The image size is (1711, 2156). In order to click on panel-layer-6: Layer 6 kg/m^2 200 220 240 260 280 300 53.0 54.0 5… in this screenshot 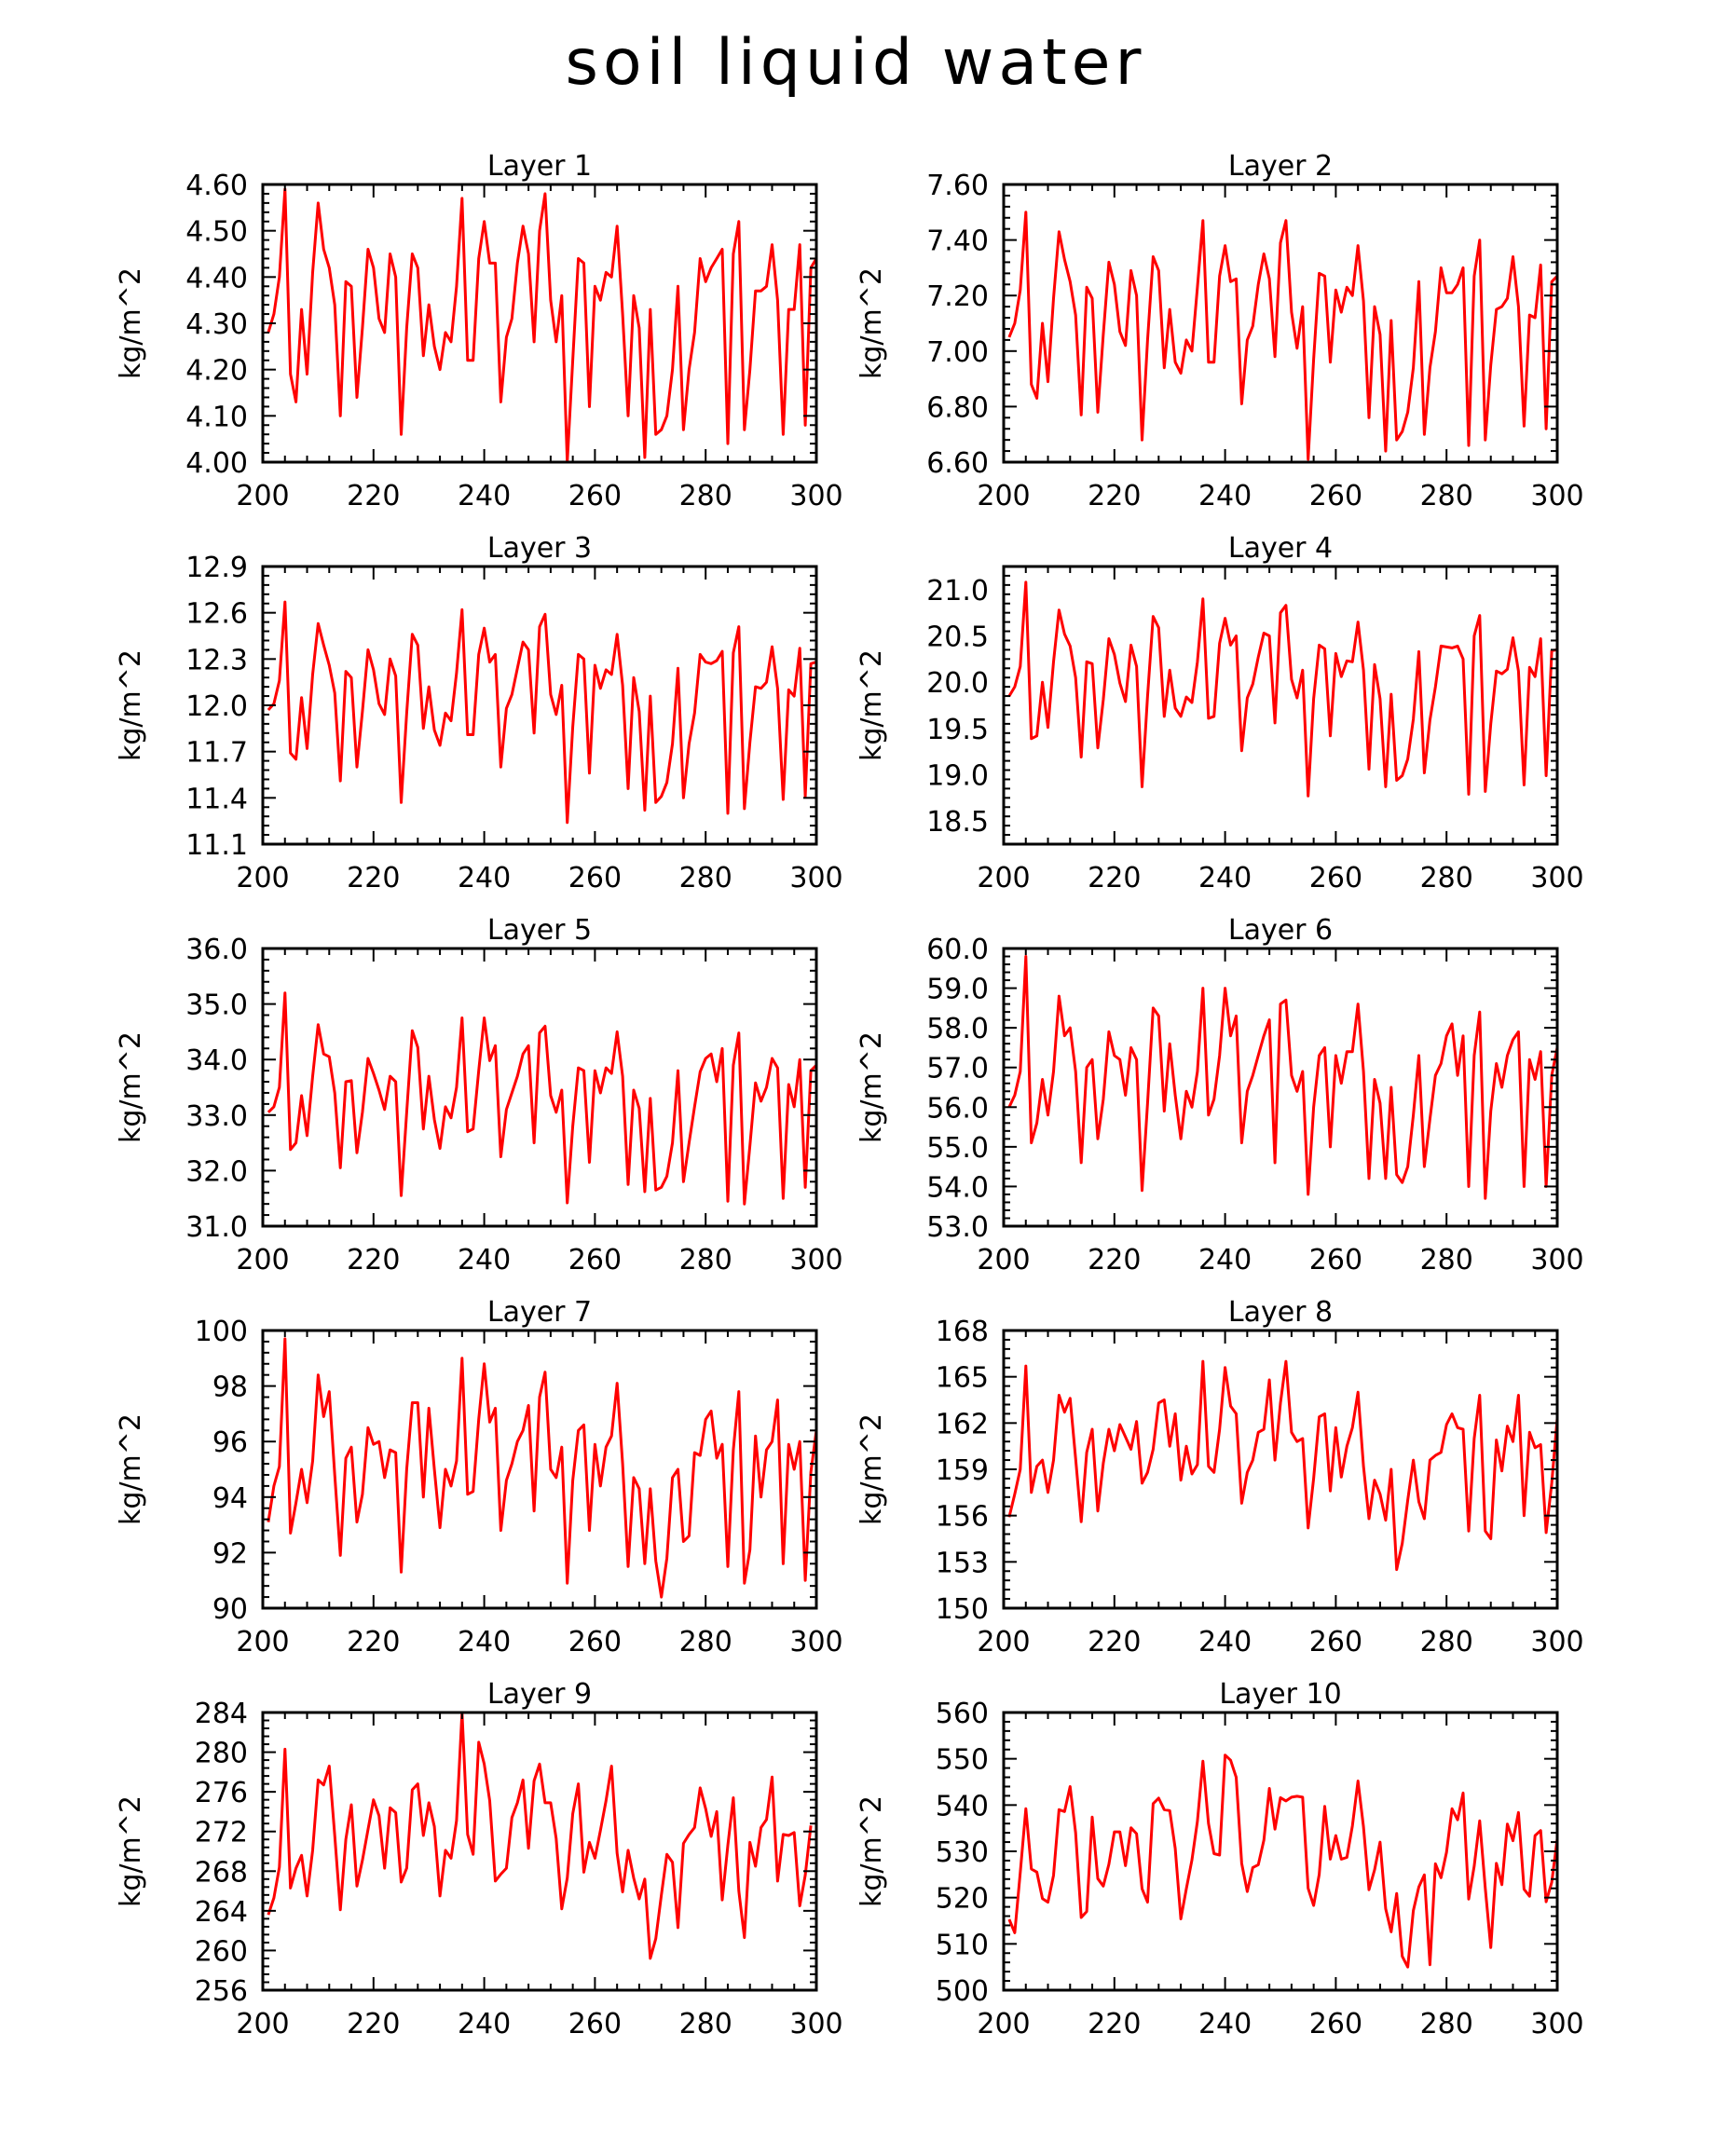, I will do `click(1220, 1095)`.